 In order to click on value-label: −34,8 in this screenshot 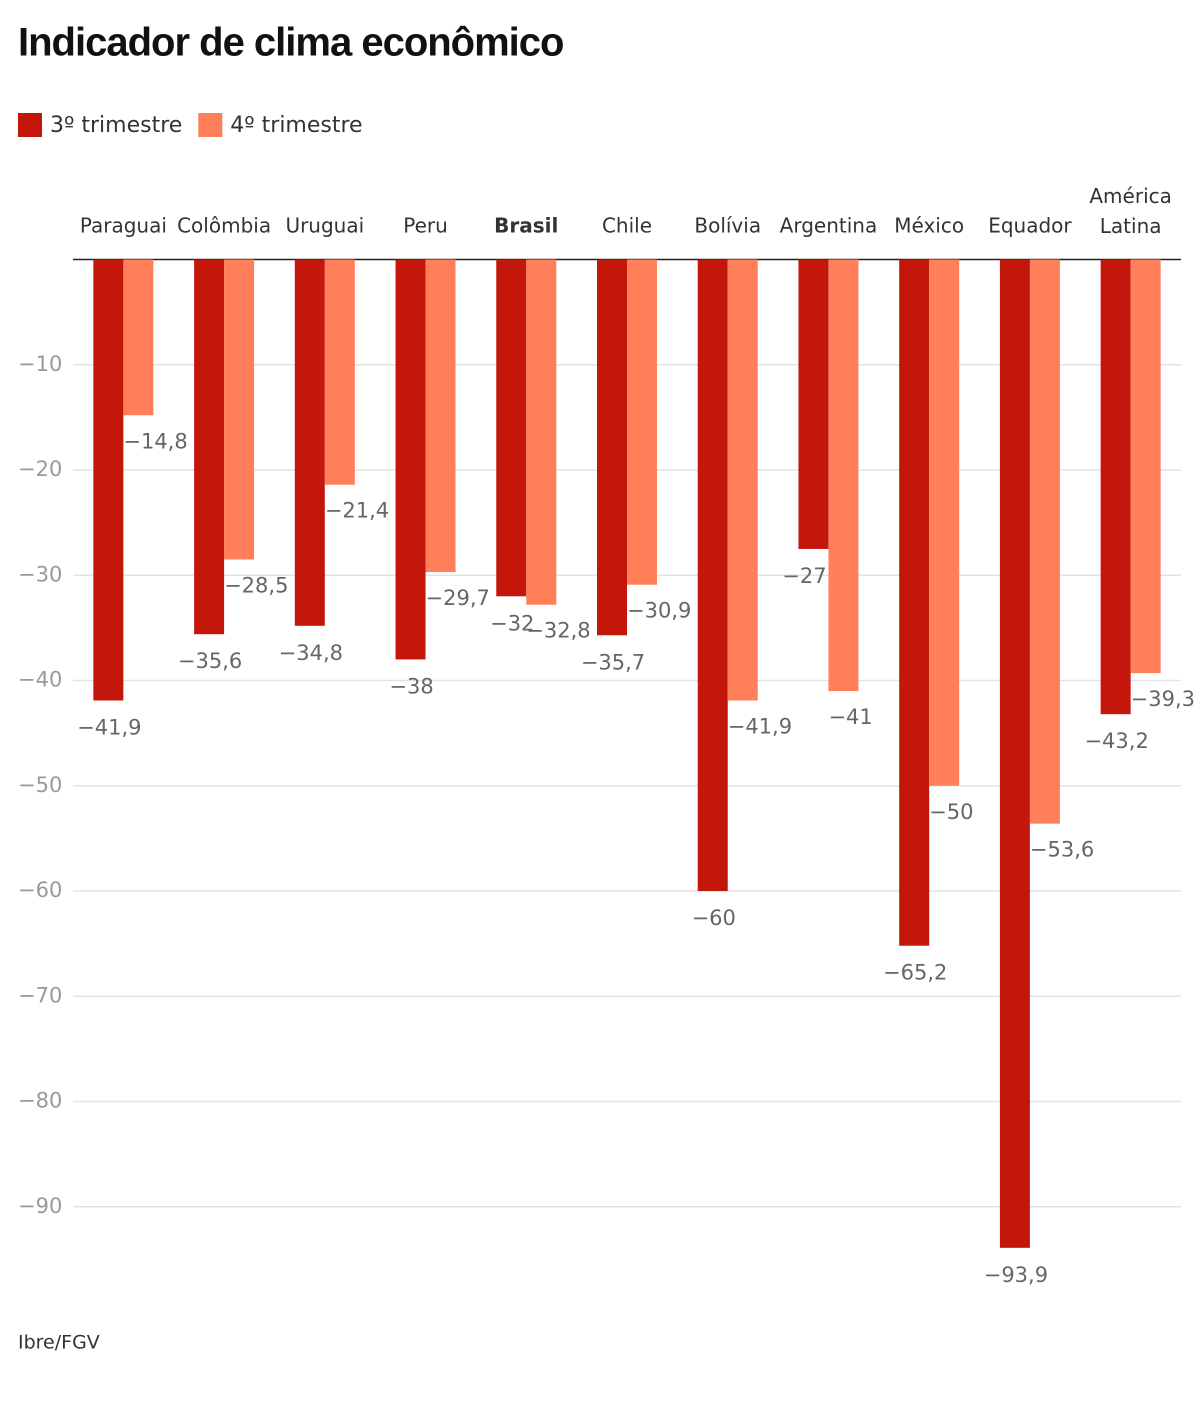, I will do `click(311, 653)`.